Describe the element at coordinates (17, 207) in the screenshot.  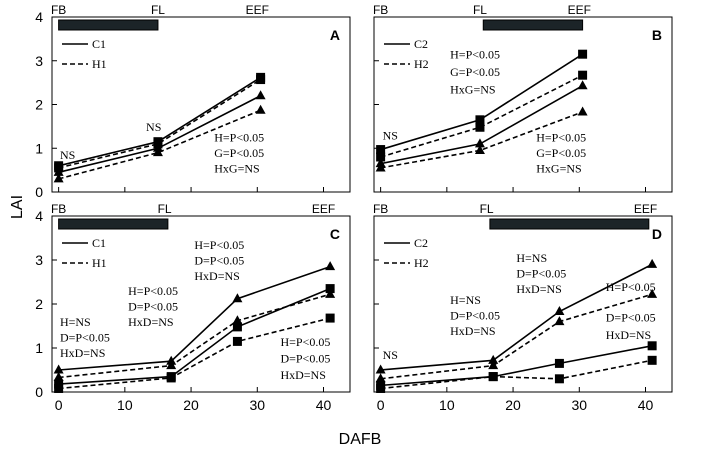
I see `y-axis-title: LAI` at that location.